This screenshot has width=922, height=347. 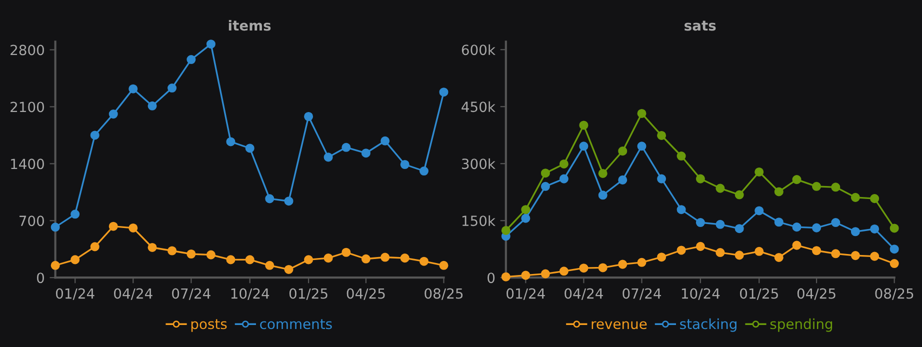 I want to click on y-tick-label: 2100, so click(x=27, y=107).